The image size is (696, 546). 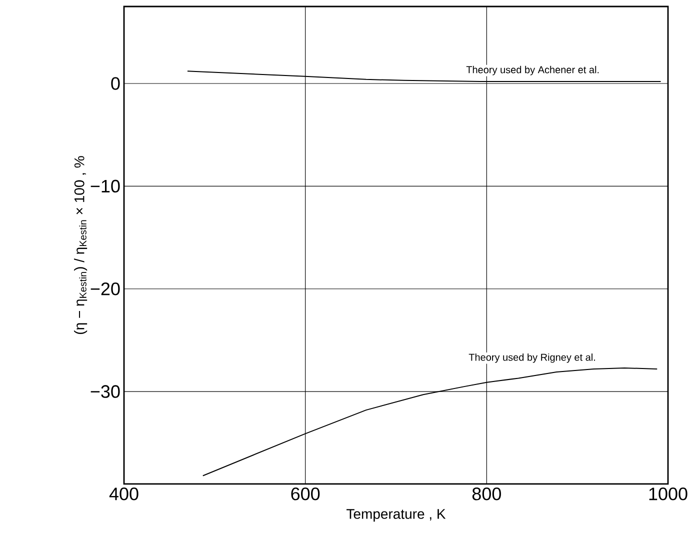 I want to click on x-axis-title: Temperature , K, so click(x=396, y=515).